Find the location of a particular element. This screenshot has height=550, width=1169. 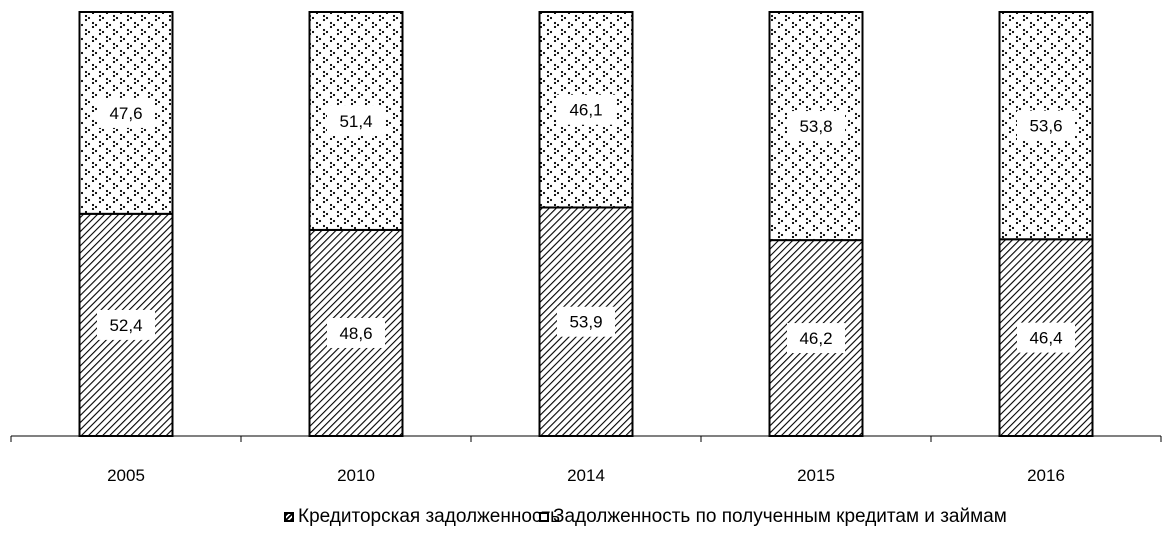

x-tick-label: 2005 is located at coordinates (126, 475).